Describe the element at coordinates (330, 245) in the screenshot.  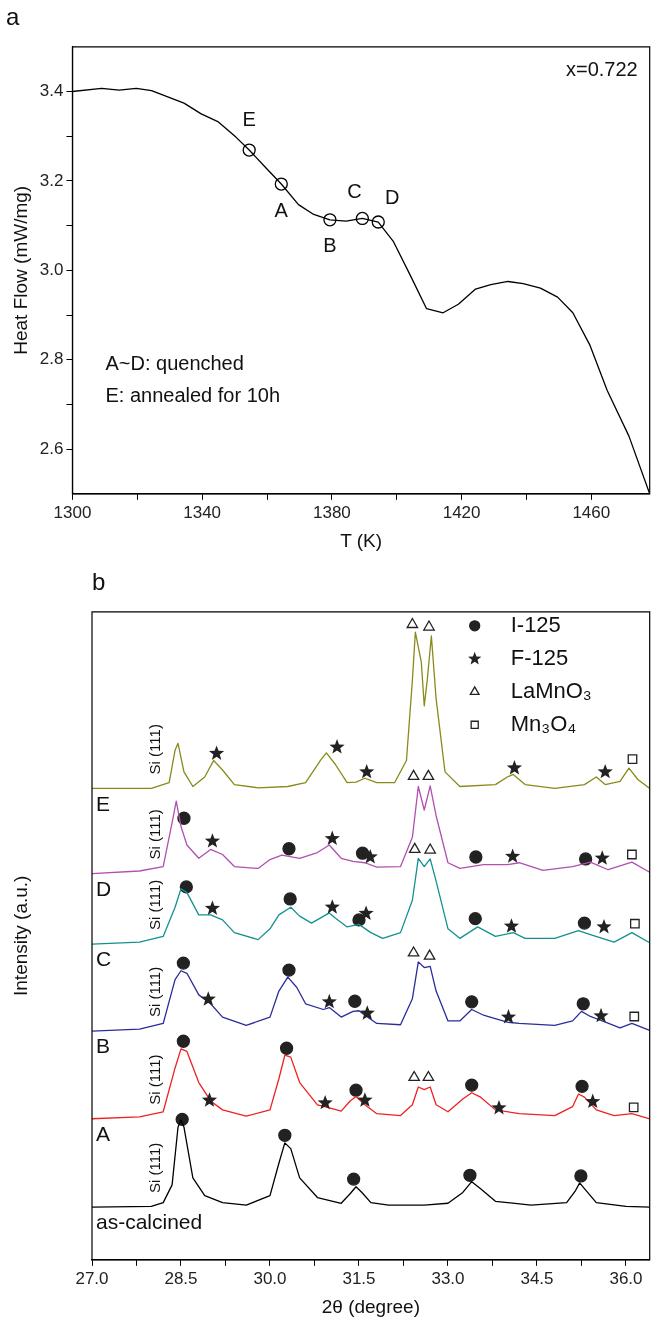
I see `annotation: B` at that location.